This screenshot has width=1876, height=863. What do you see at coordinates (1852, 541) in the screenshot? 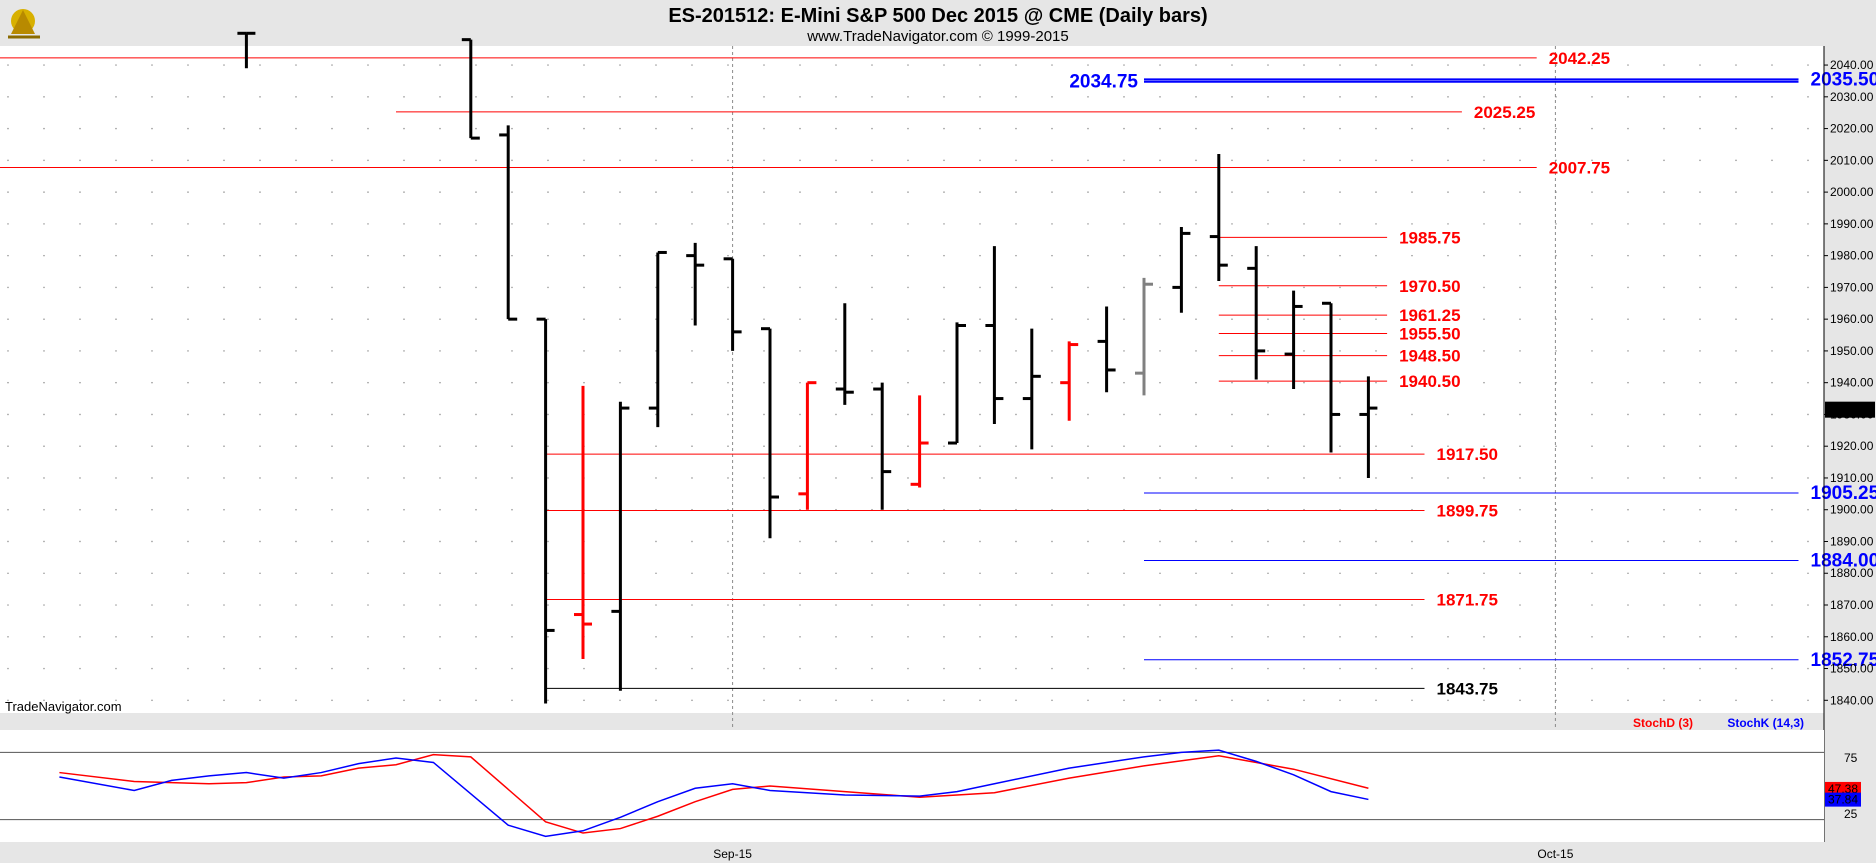
I see `price-tick-label: 1890.00` at bounding box center [1852, 541].